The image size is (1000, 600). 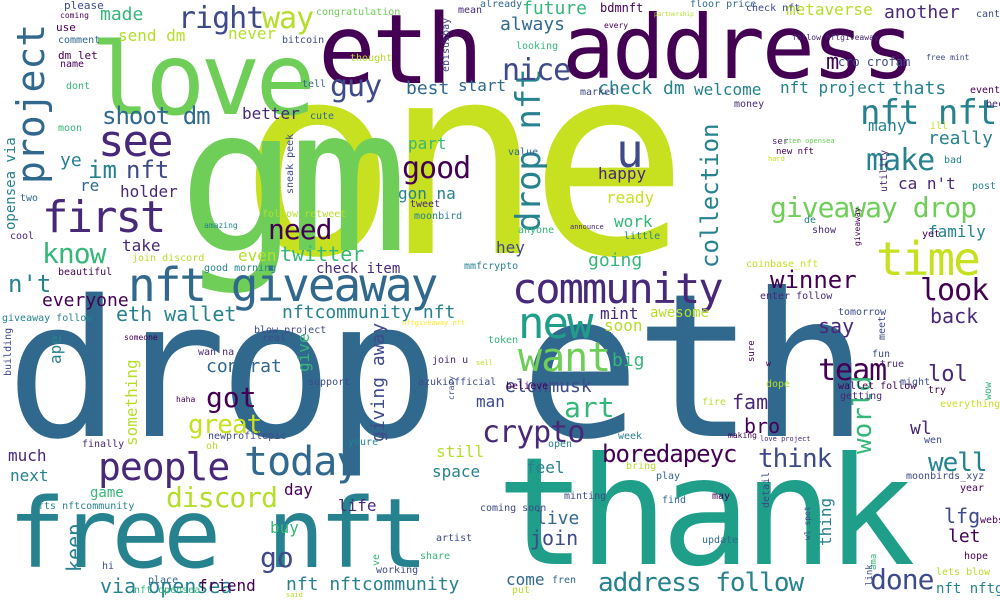 I want to click on word-year: fire, so click(x=714, y=402).